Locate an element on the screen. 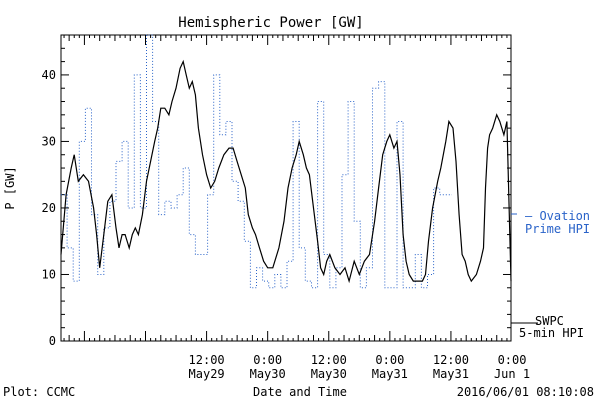  x-tick-label-date: May29 is located at coordinates (207, 374).